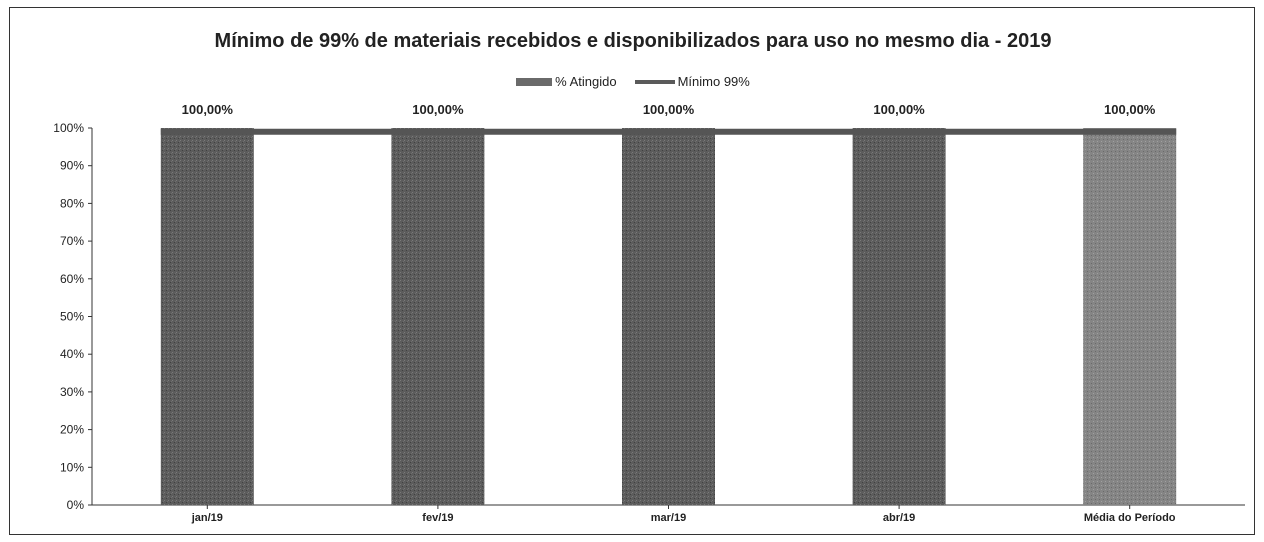 The width and height of the screenshot is (1264, 542). Describe the element at coordinates (668, 518) in the screenshot. I see `x-tick-label: mar/19` at that location.